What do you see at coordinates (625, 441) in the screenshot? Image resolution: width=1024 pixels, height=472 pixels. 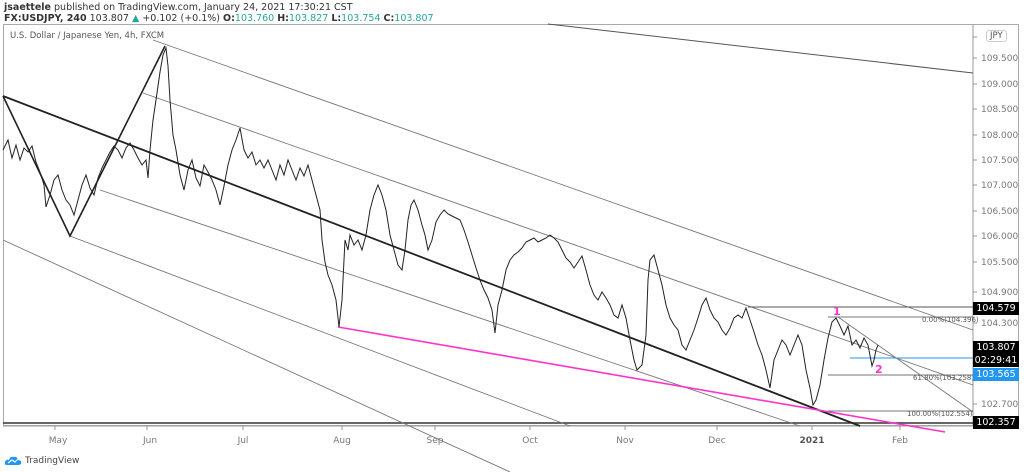 I see `svg-text: Nov` at bounding box center [625, 441].